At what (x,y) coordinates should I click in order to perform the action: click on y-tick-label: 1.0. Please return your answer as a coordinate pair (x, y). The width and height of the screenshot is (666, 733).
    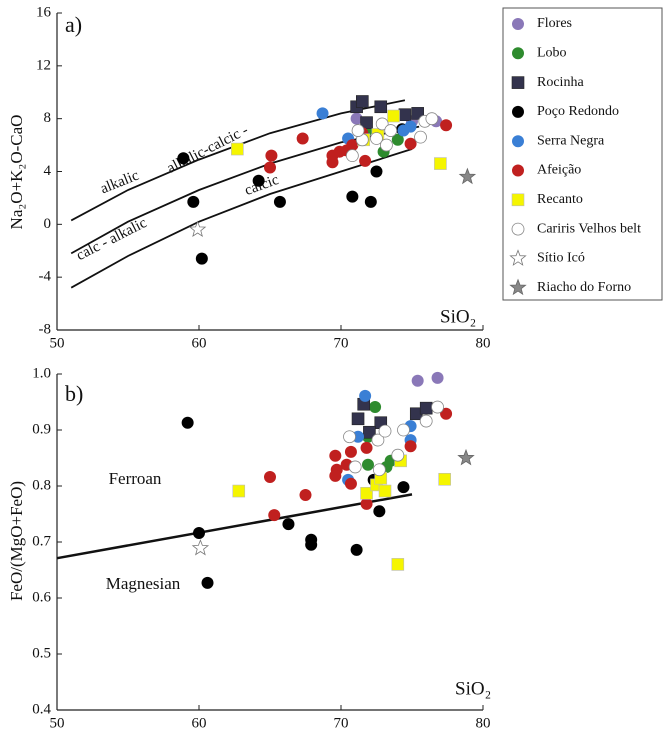
    Looking at the image, I should click on (41, 373).